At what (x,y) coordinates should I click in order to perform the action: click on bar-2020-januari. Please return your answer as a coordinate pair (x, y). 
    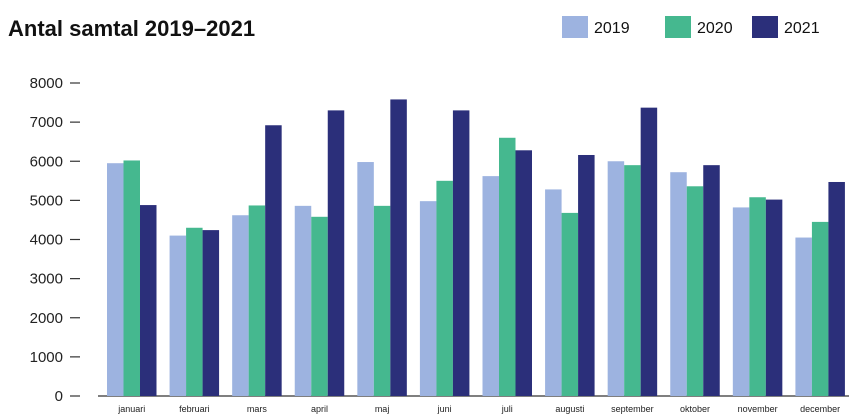
    Looking at the image, I should click on (131, 278).